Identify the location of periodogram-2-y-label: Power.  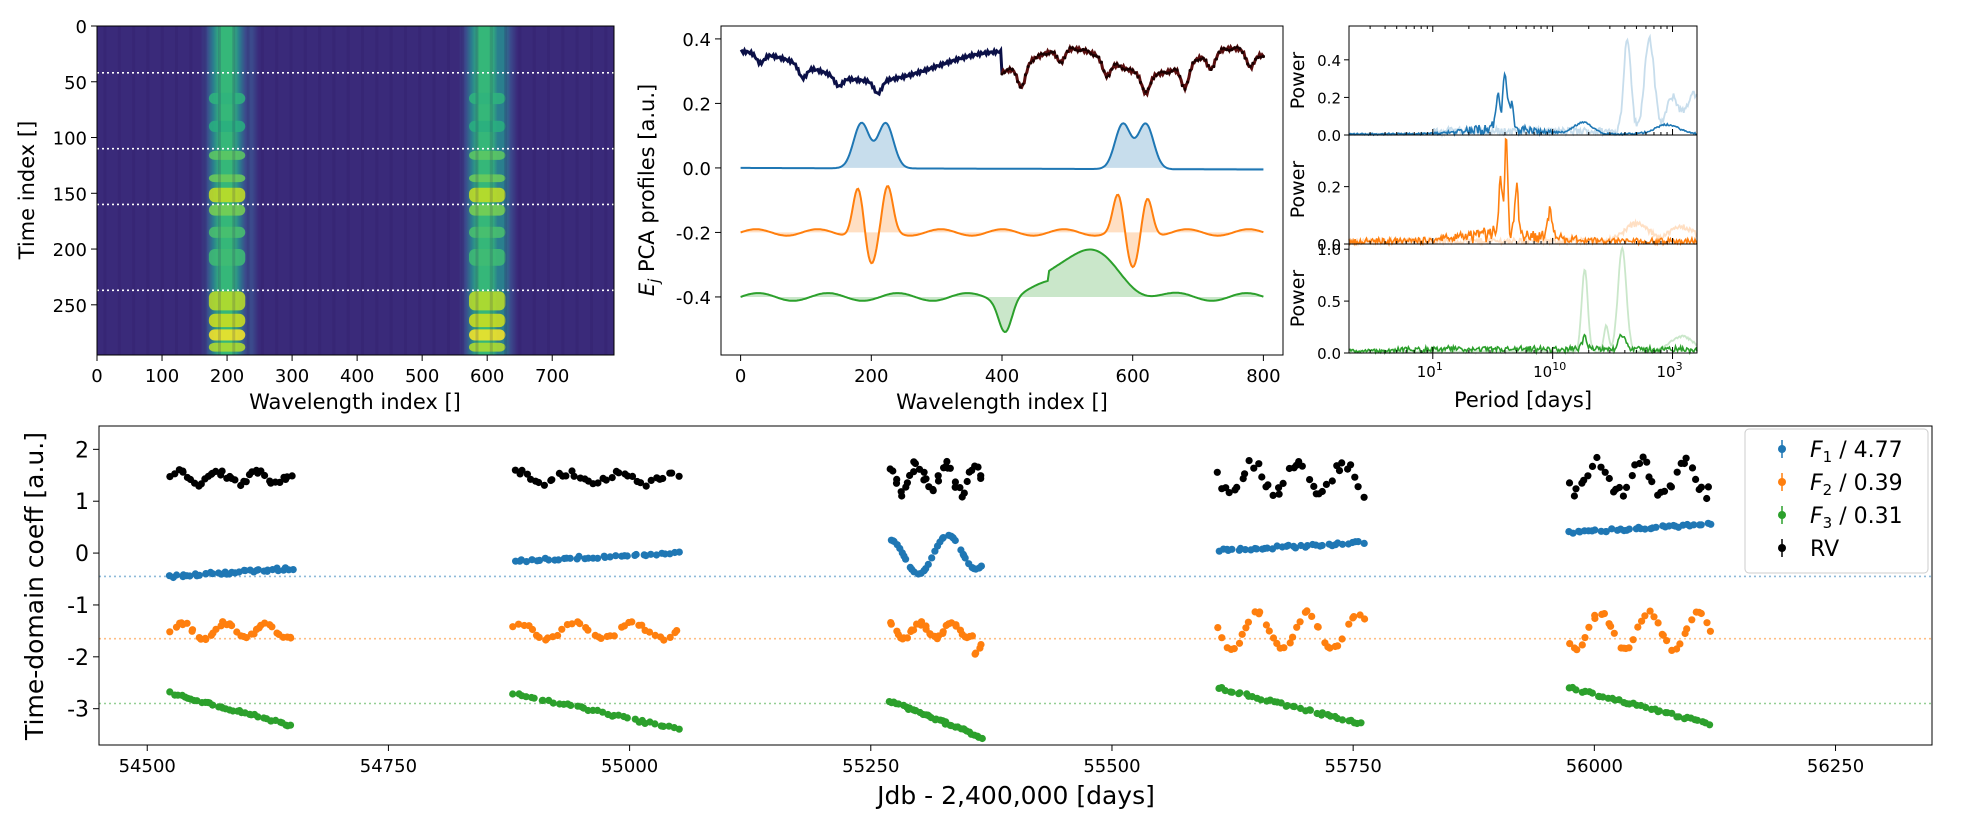
(1298, 190).